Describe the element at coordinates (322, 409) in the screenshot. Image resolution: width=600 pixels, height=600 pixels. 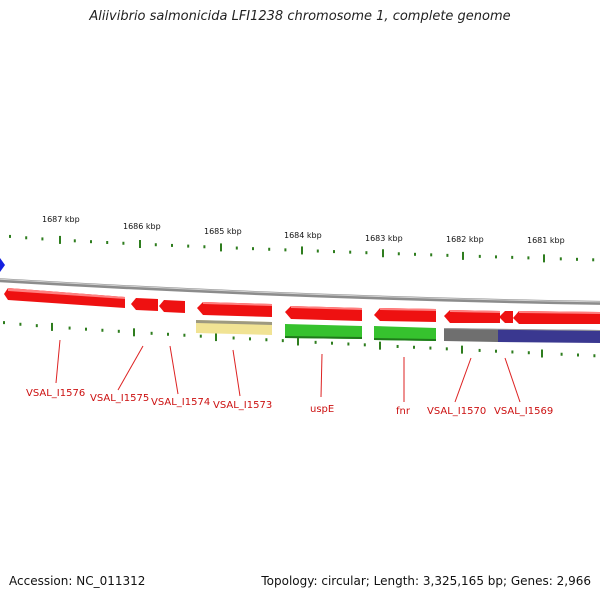
I see `gene-label-uspe: uspE` at that location.